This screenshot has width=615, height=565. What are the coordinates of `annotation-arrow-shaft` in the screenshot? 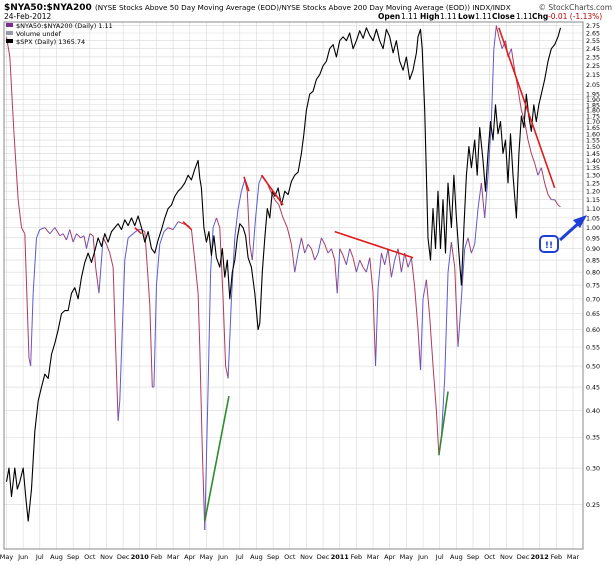 It's located at (570, 231).